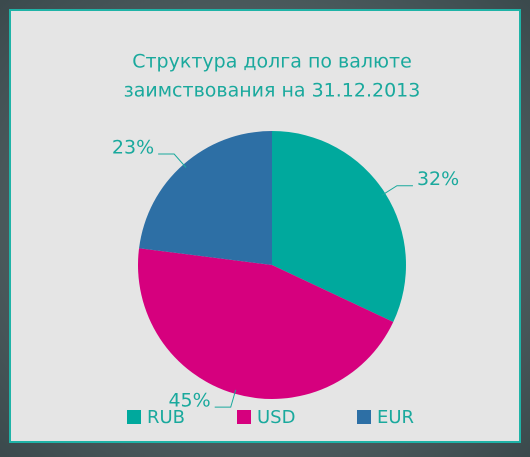  I want to click on chart-title: Структура долга по валюте, so click(272, 62).